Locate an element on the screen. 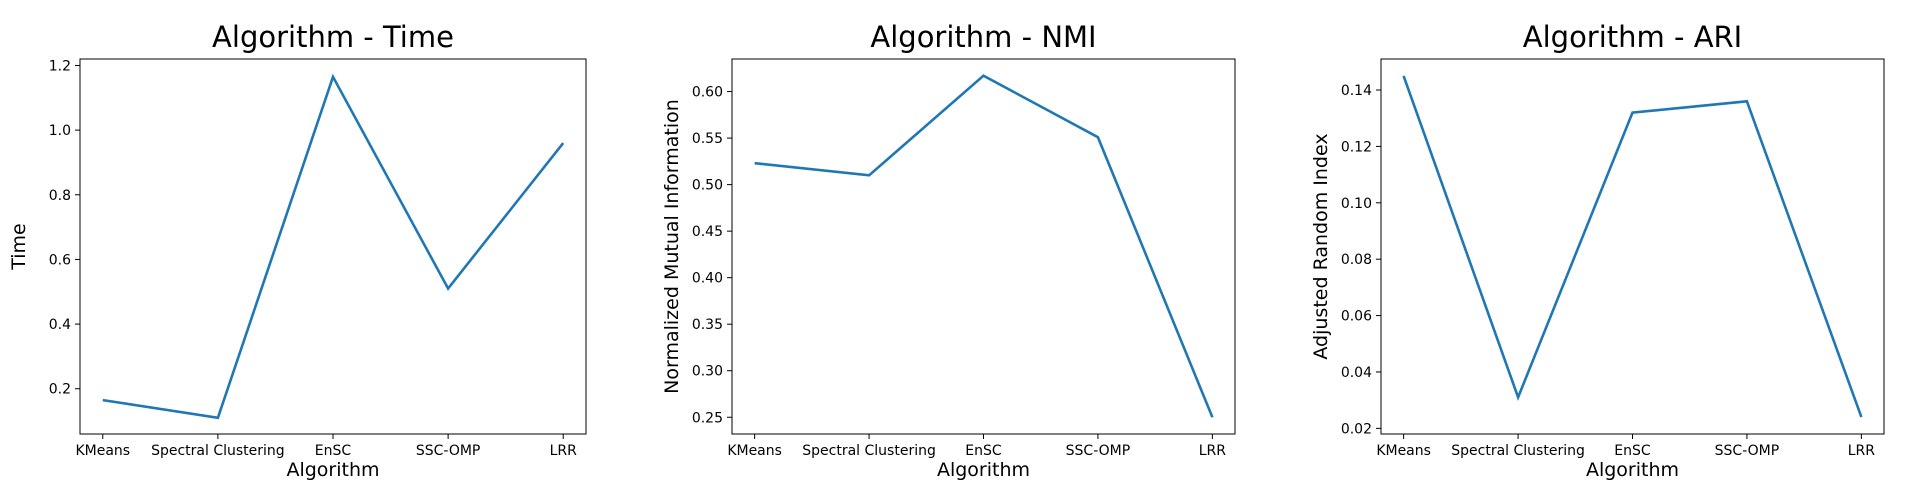 Image resolution: width=1920 pixels, height=480 pixels. y-tick-label: 0.60 is located at coordinates (707, 93).